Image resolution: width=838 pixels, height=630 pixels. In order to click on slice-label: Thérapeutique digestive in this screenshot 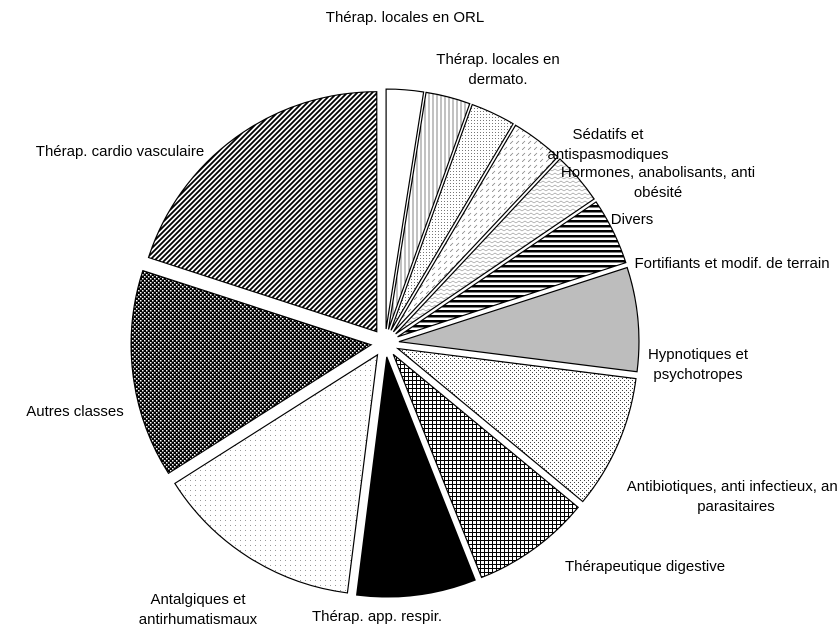, I will do `click(645, 566)`.